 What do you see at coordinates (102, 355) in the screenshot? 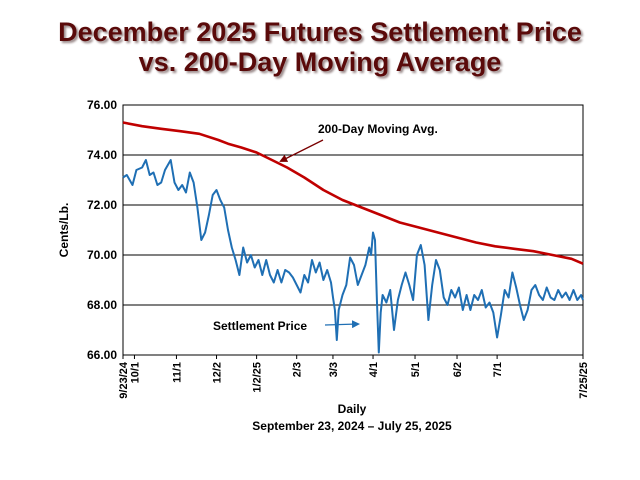
I see `y-tick-label: 66.00` at bounding box center [102, 355].